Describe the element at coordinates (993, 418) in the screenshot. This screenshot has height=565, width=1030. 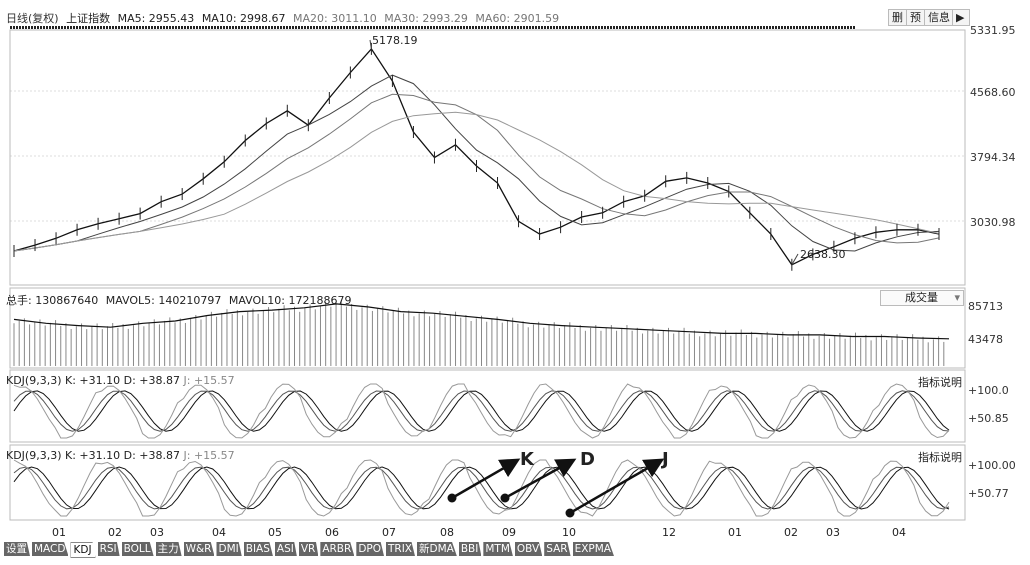
I see `kdj1-ytick-value: 50.85` at that location.